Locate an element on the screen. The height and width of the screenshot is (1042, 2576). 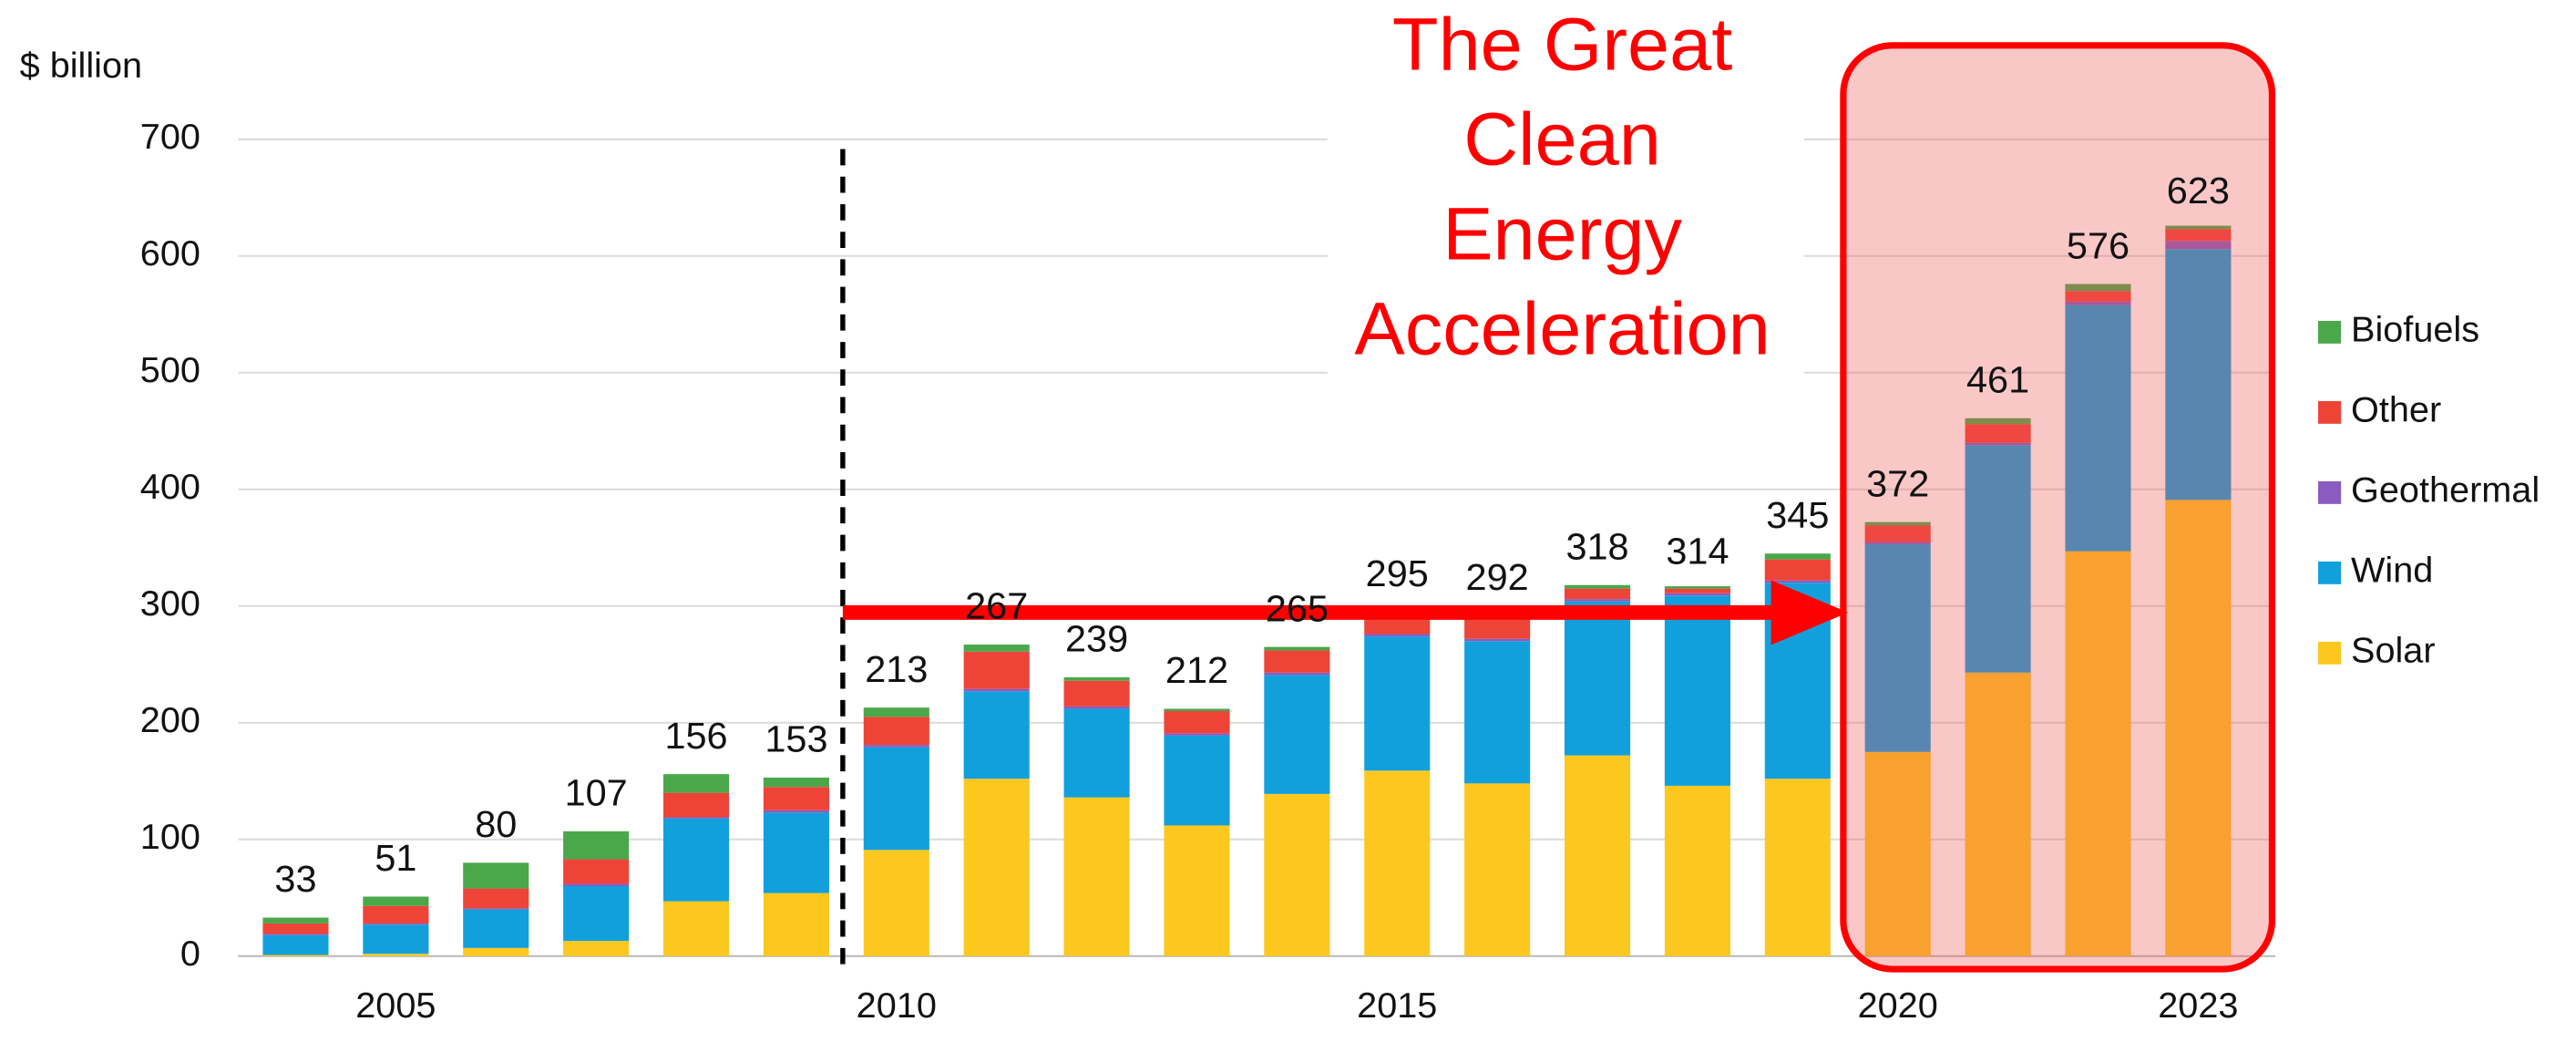
y-tick-label: 300 is located at coordinates (170, 603).